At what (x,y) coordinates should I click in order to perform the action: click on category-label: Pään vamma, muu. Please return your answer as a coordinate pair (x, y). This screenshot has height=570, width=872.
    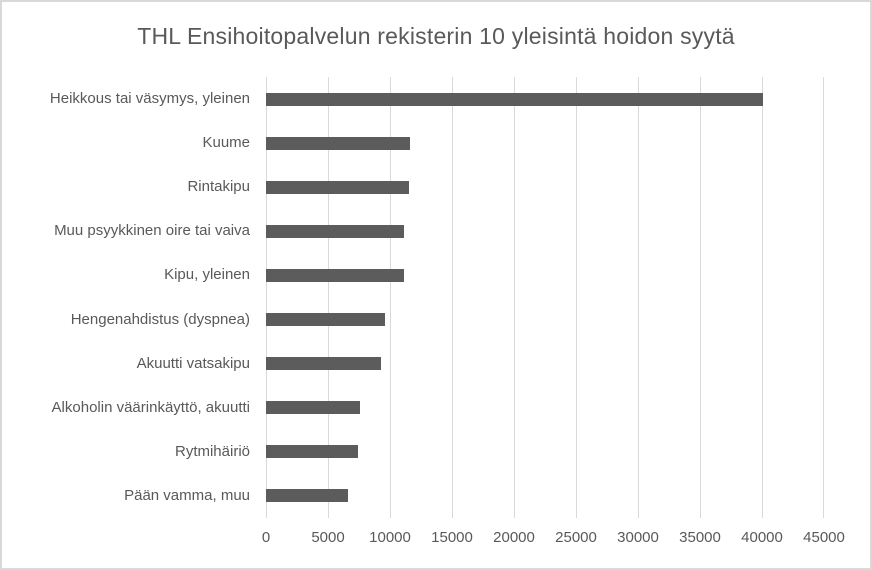
    Looking at the image, I should click on (187, 495).